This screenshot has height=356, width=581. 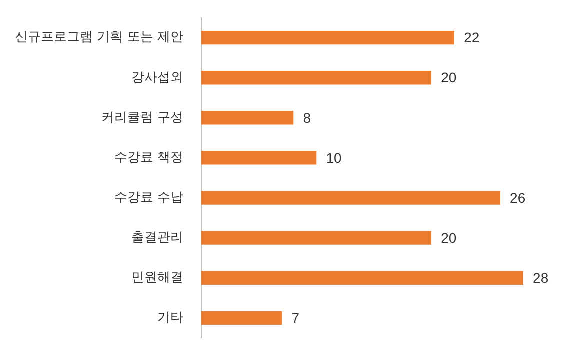 What do you see at coordinates (142, 118) in the screenshot?
I see `y-tick-label: 커리큘럼 구성` at bounding box center [142, 118].